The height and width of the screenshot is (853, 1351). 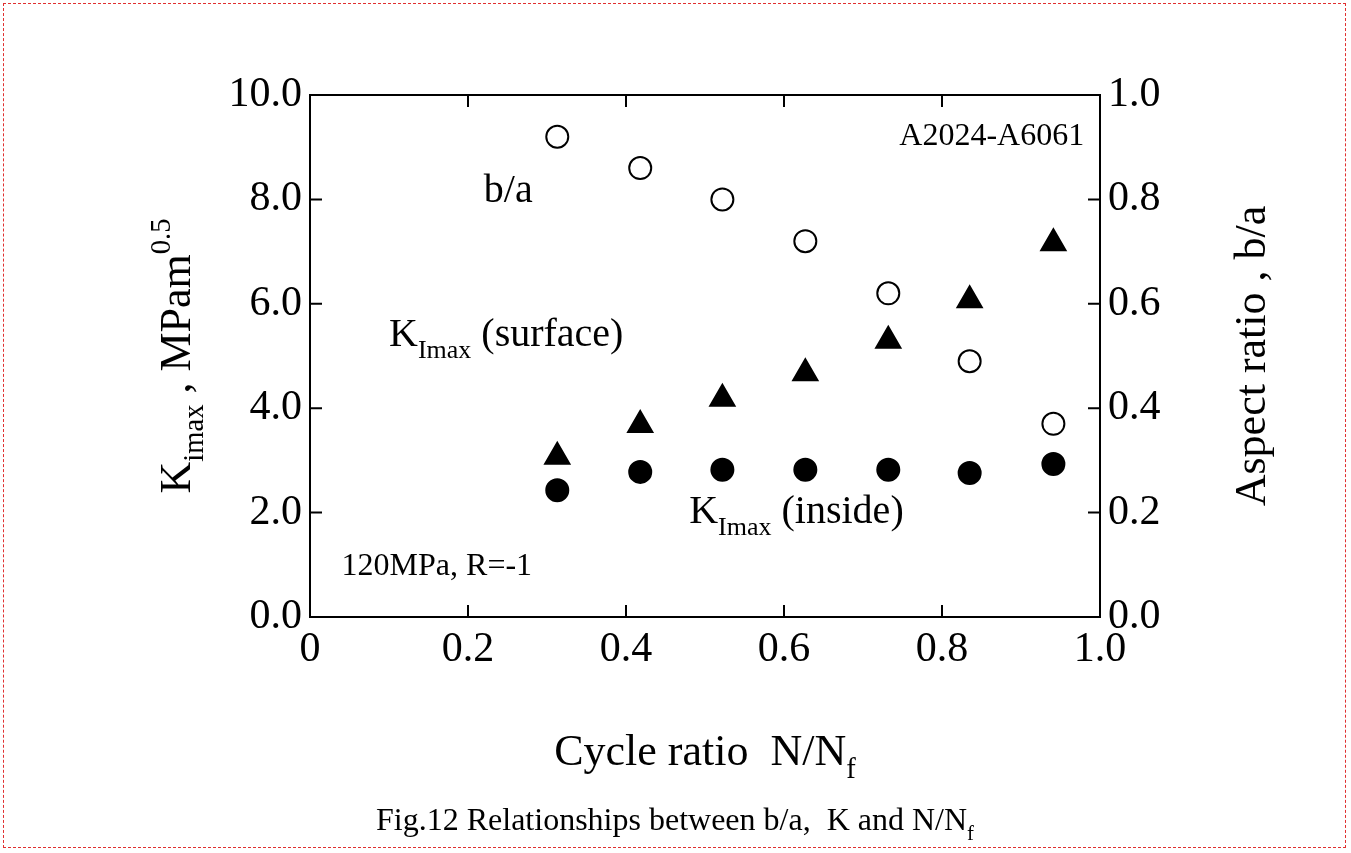 What do you see at coordinates (275, 614) in the screenshot?
I see `y-tick-label: 0.0` at bounding box center [275, 614].